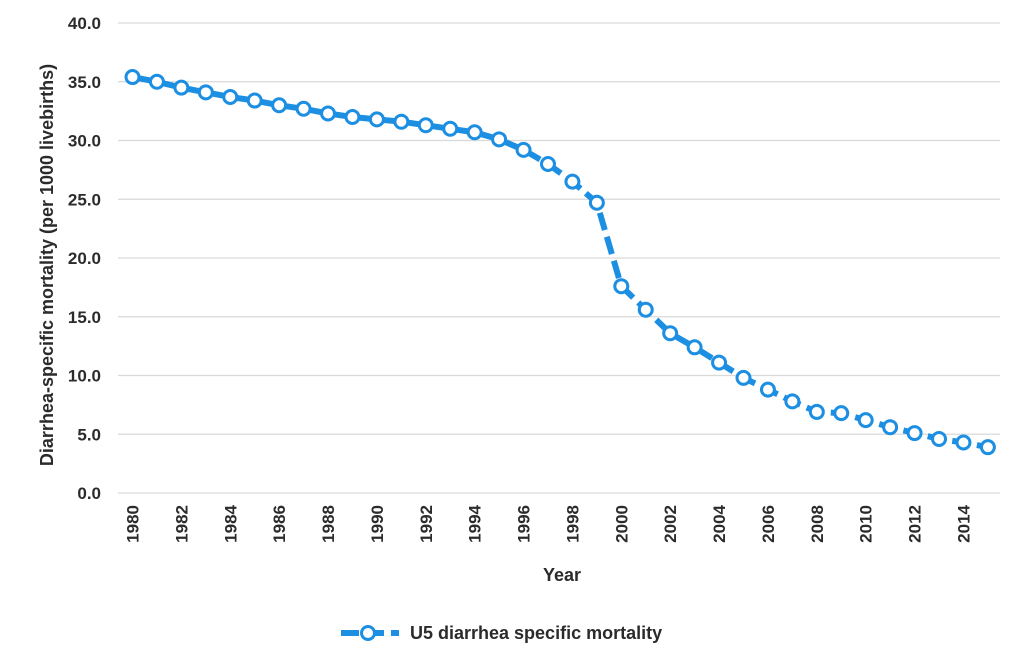  I want to click on x-tick-label: 1984, so click(230, 523).